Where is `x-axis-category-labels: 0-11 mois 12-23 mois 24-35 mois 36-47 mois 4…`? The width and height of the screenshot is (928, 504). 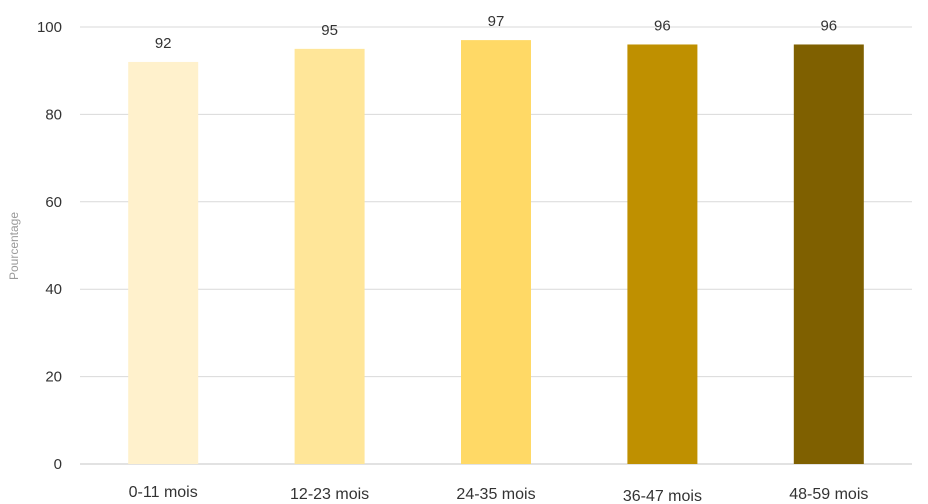 x-axis-category-labels: 0-11 mois 12-23 mois 24-35 mois 36-47 mois 4… is located at coordinates (499, 494).